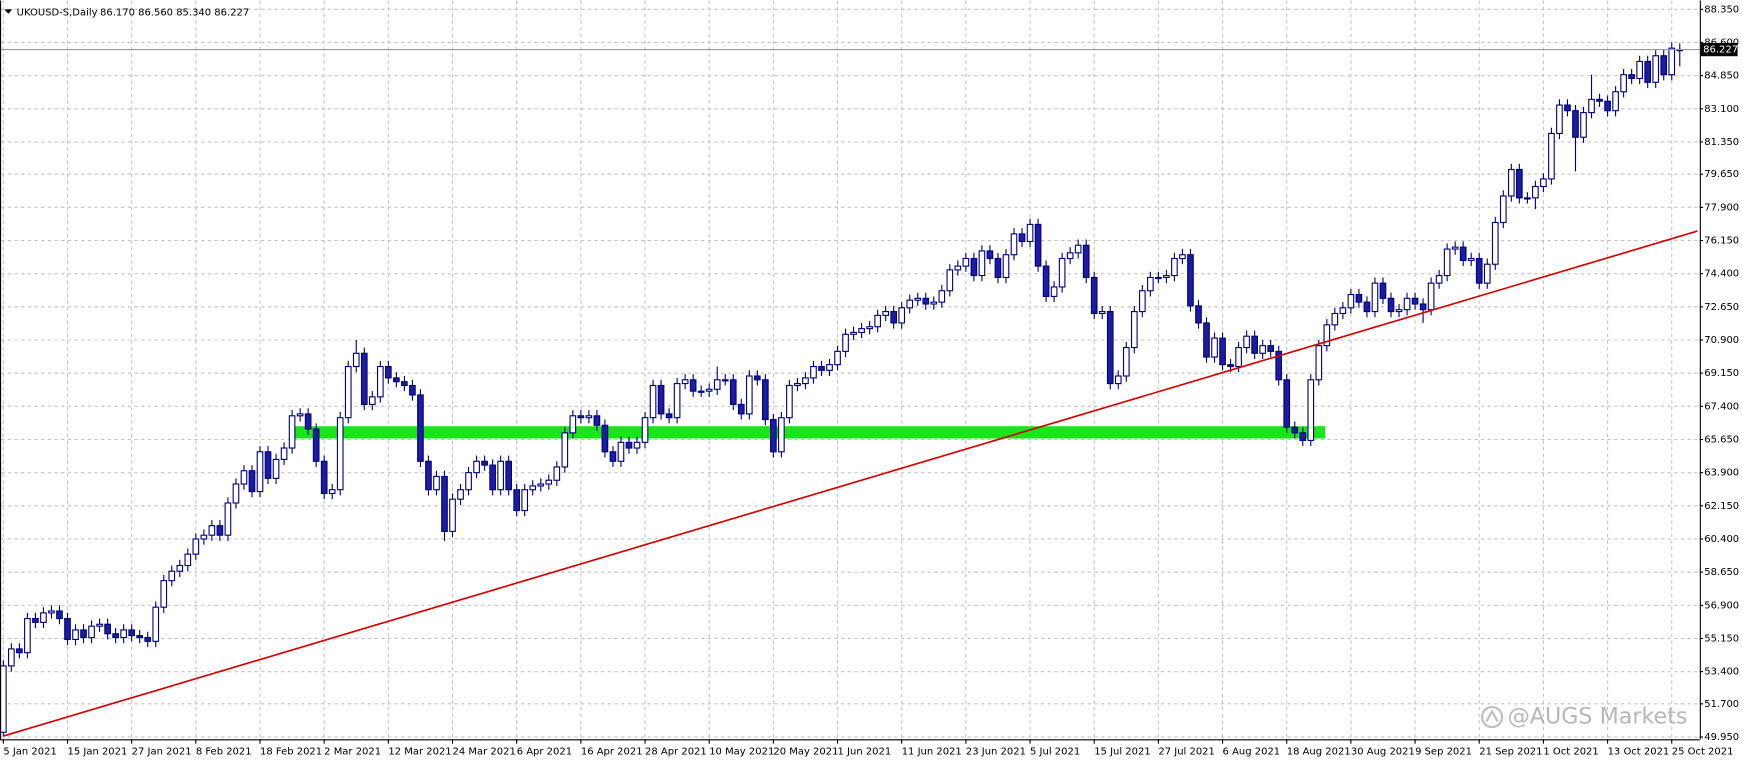  Describe the element at coordinates (1721, 142) in the screenshot. I see `y-tick-label: 81.350` at that location.